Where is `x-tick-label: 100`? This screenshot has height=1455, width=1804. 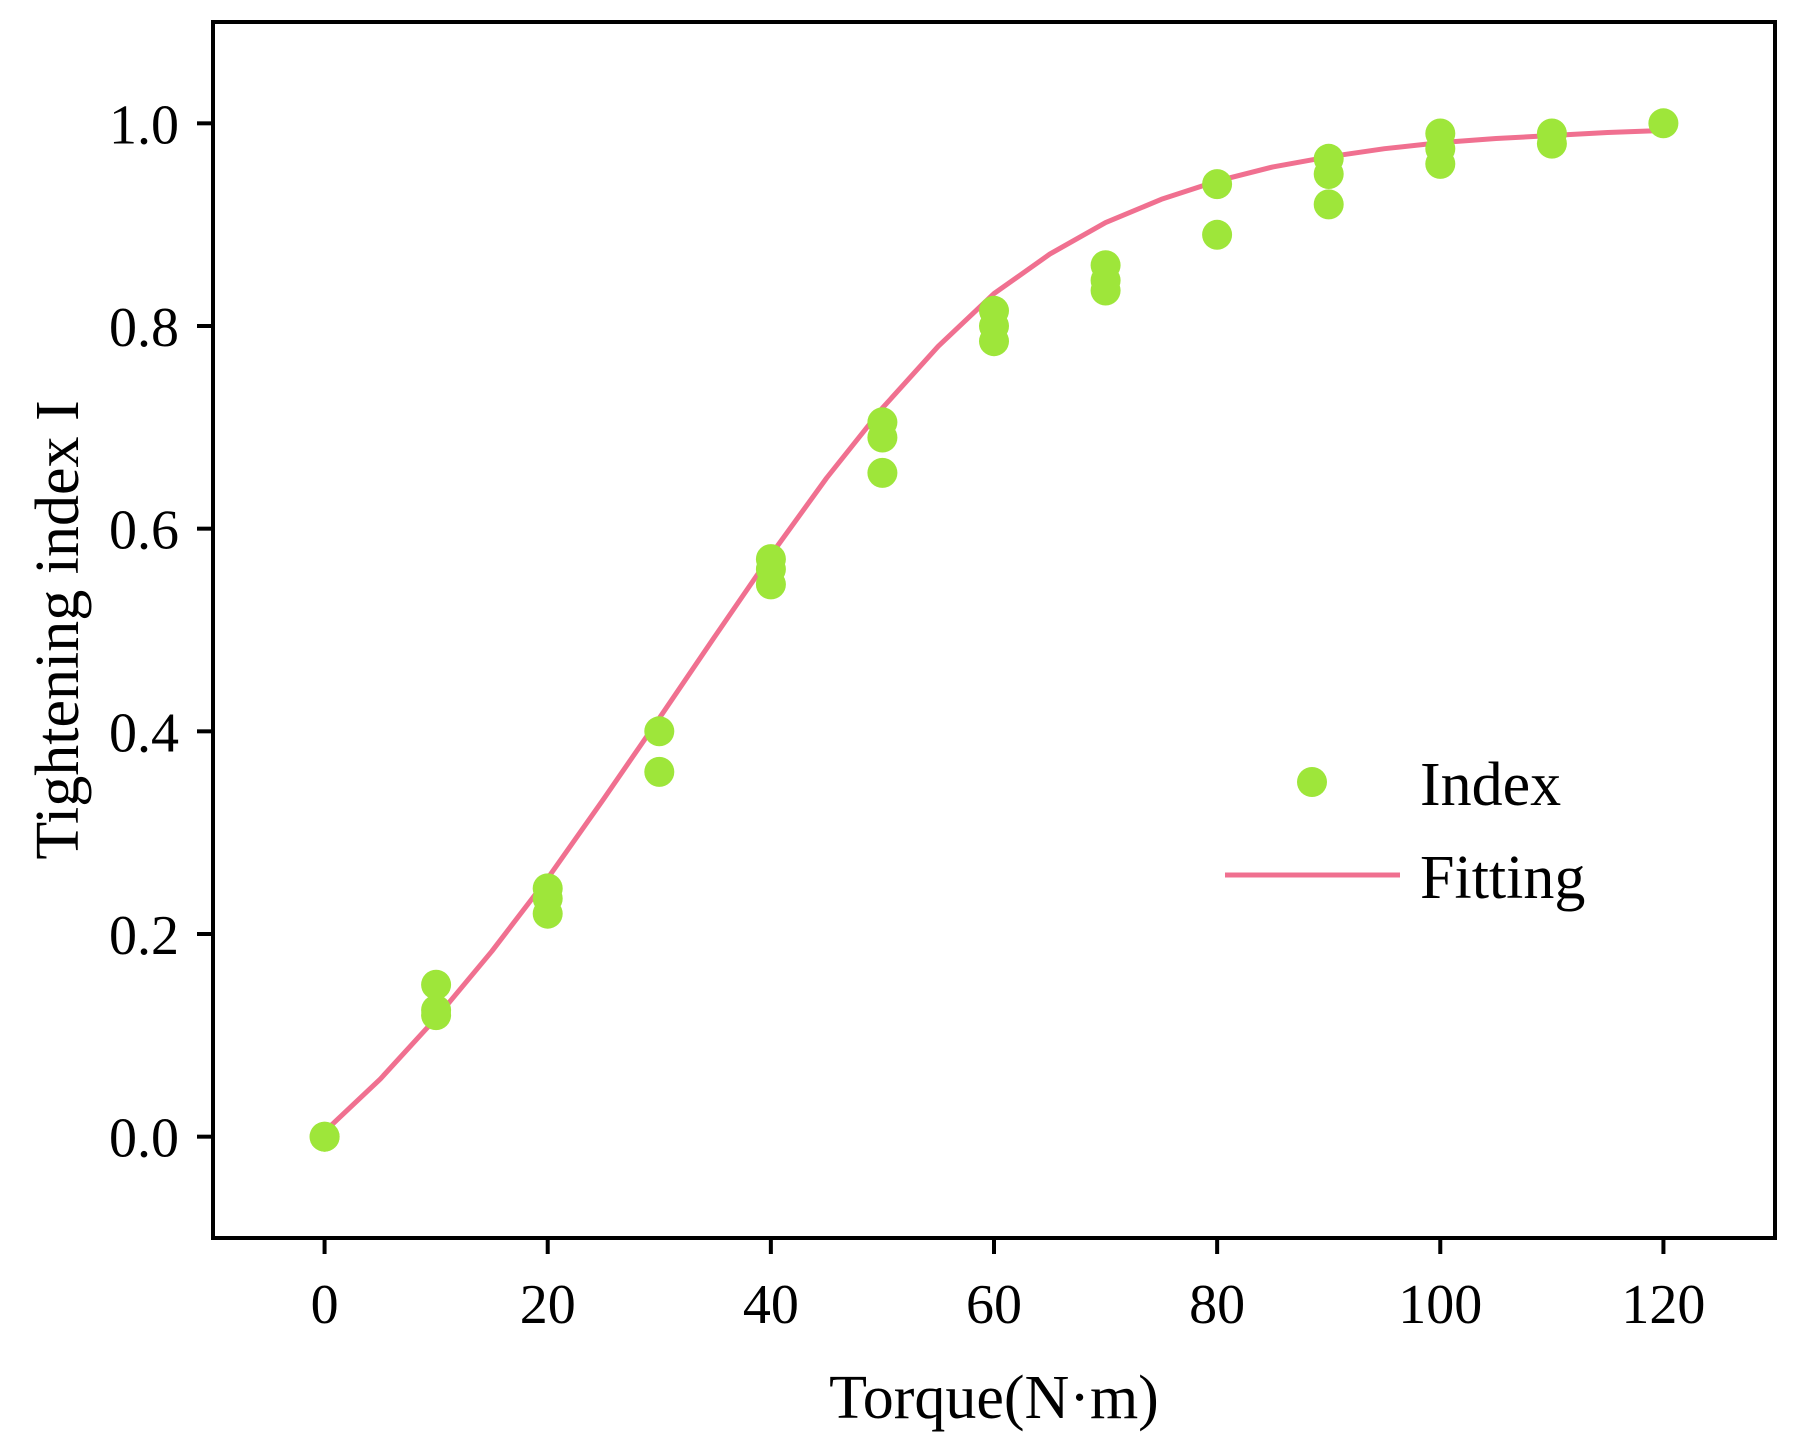 x-tick-label: 100 is located at coordinates (1440, 1305).